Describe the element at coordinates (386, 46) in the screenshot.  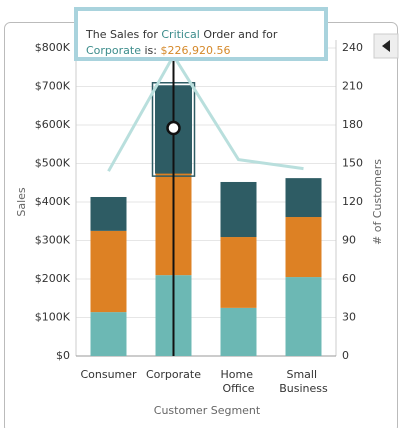
I see `arrow-icon` at that location.